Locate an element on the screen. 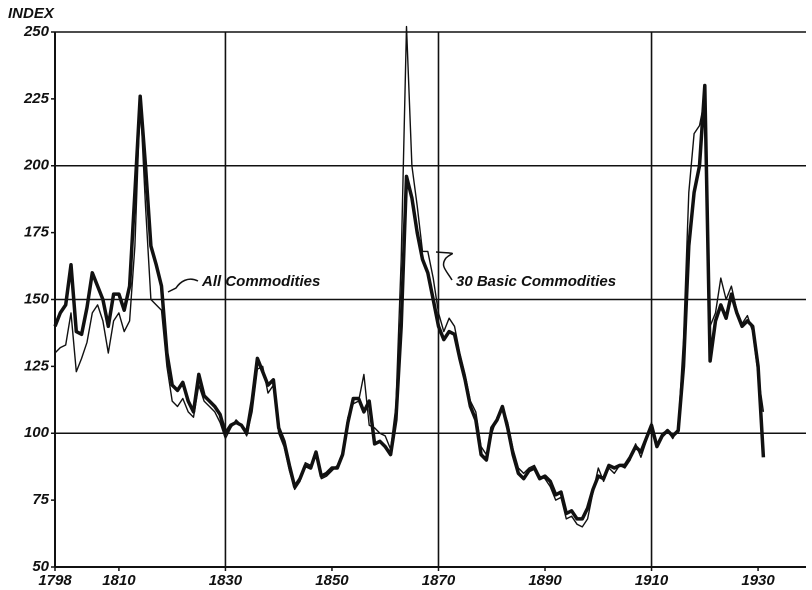  y-axis-label: INDEX is located at coordinates (31, 13).